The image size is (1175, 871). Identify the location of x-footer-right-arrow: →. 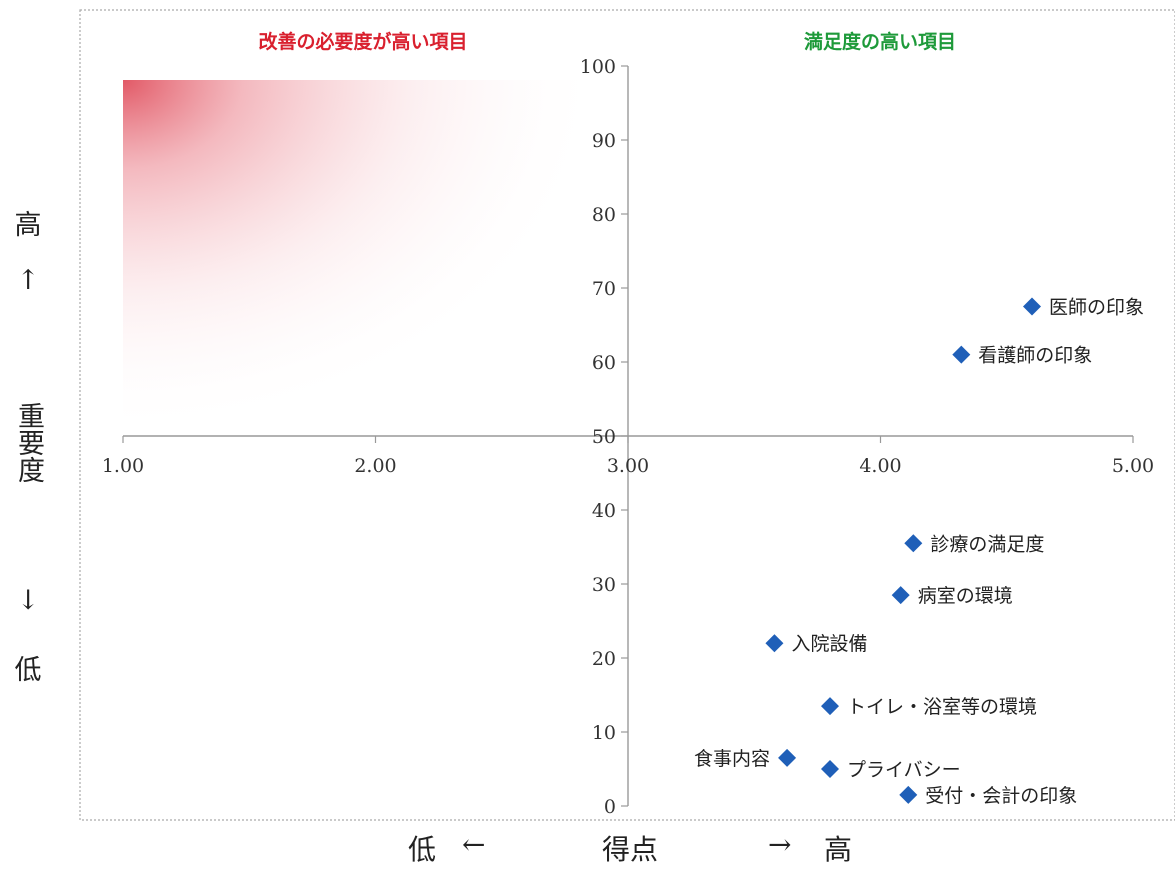
(780, 844).